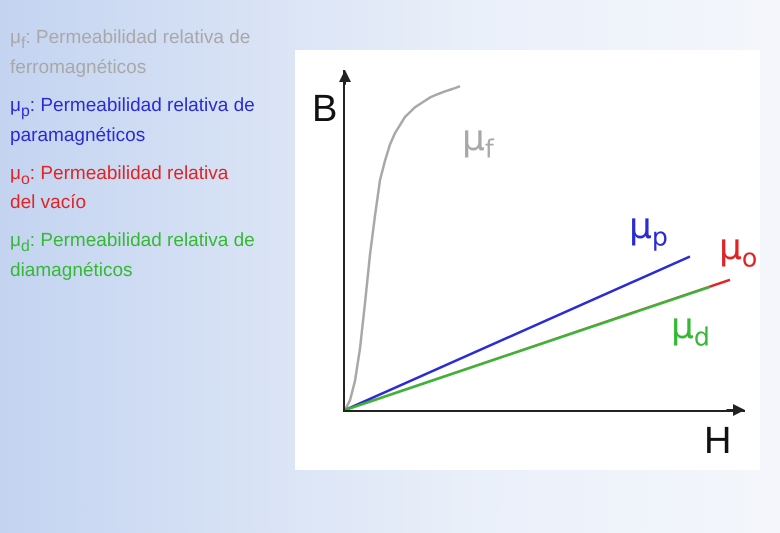 Image resolution: width=780 pixels, height=533 pixels. I want to click on text: μ$_{f}$: Permeabilidad relativa de ferromagnéticos, so click(131, 53).